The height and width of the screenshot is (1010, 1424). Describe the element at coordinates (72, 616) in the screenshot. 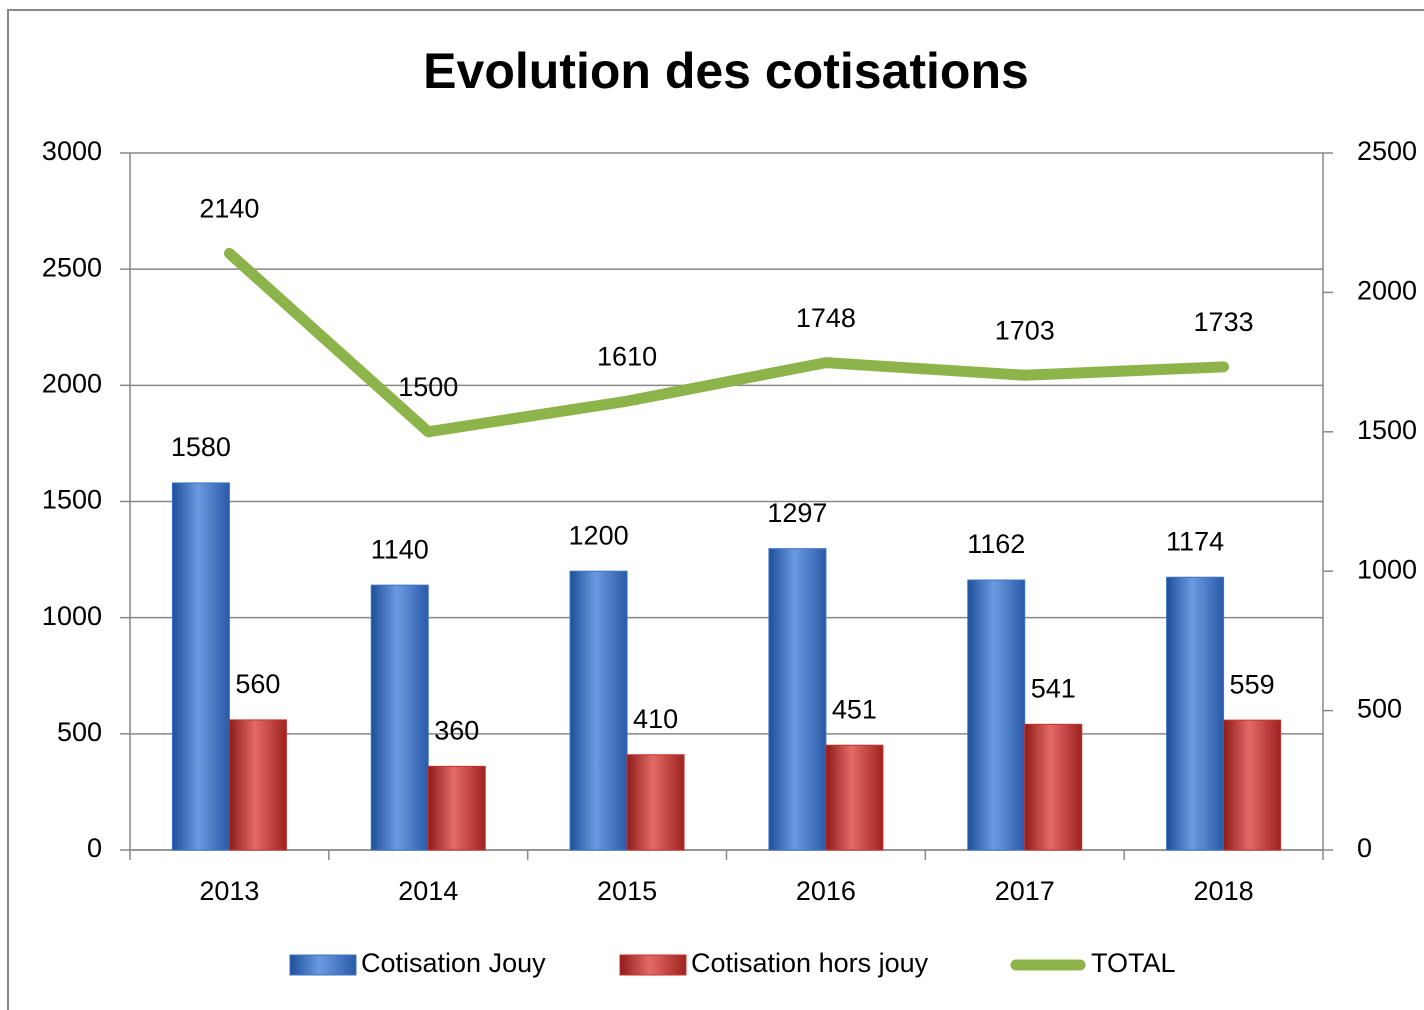

I see `y-tick-label: 1000` at that location.